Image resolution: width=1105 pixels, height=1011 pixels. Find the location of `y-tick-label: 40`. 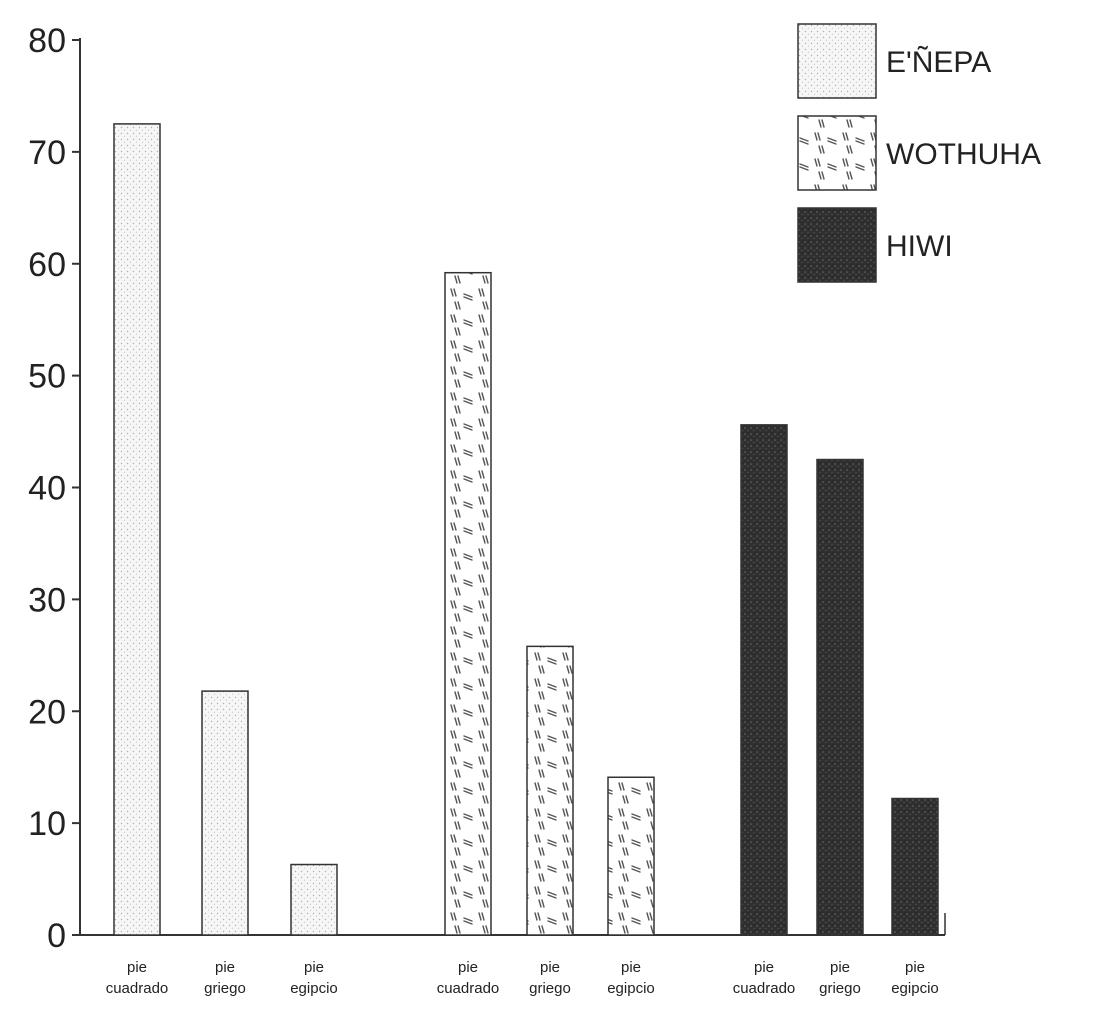

y-tick-label: 40 is located at coordinates (47, 489).